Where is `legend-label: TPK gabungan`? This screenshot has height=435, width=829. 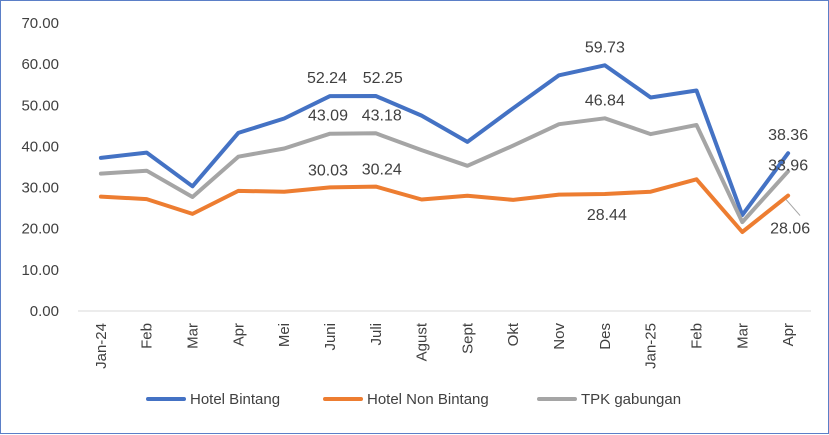
legend-label: TPK gabungan is located at coordinates (631, 399).